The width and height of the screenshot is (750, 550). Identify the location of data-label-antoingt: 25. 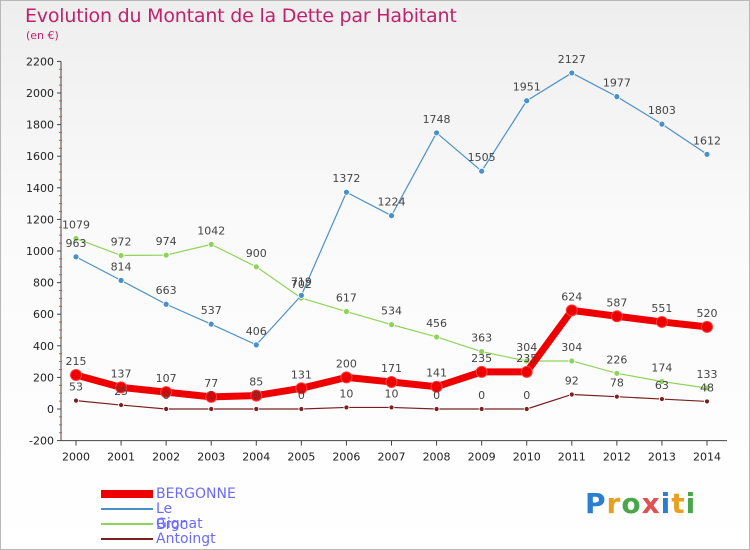
(121, 391).